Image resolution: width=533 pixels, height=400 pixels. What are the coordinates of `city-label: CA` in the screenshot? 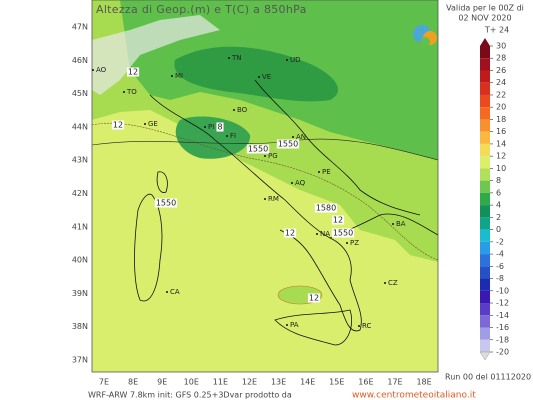 It's located at (175, 292).